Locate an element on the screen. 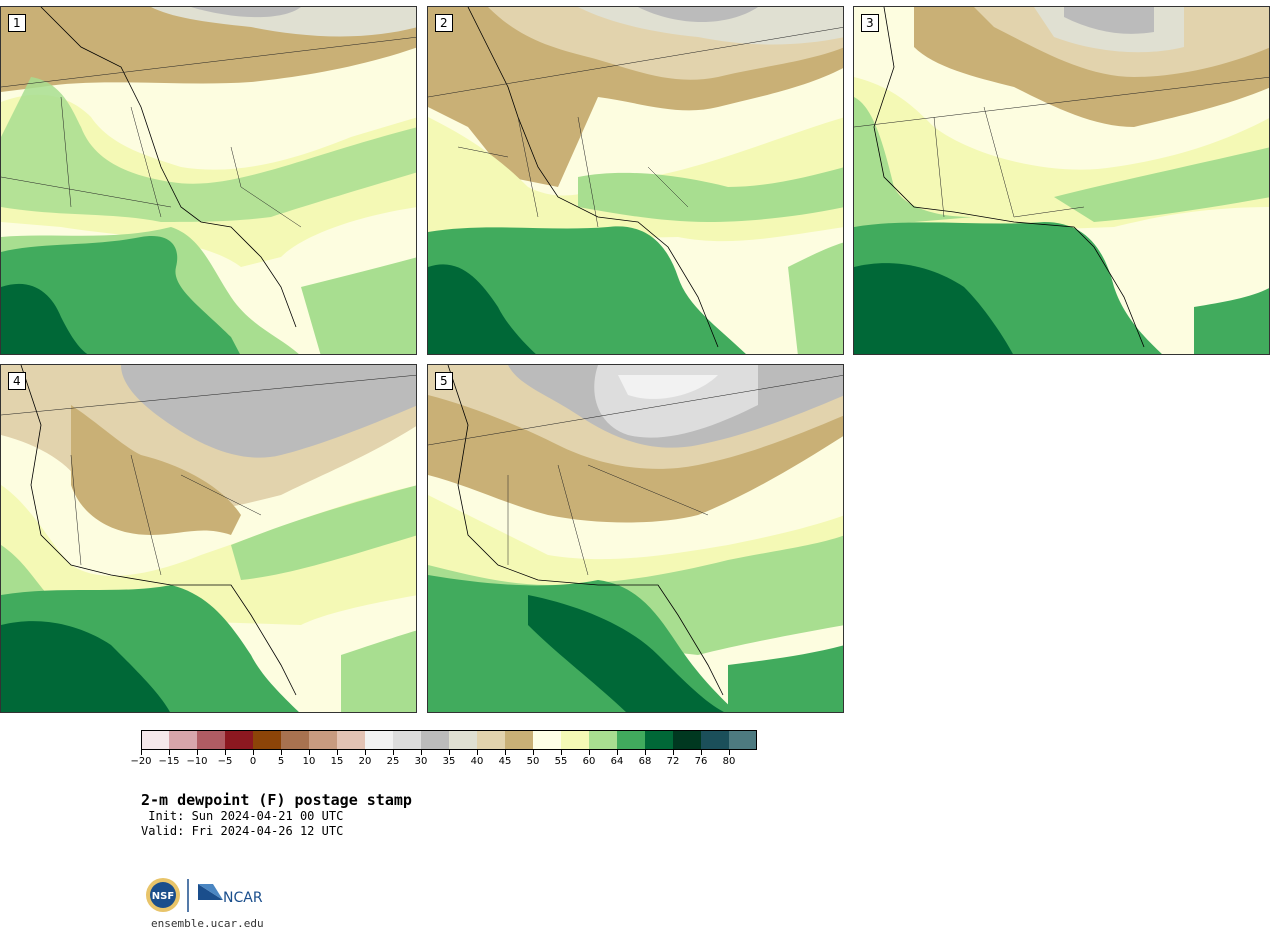  colorbar-tick-label: −20 is located at coordinates (141, 761).